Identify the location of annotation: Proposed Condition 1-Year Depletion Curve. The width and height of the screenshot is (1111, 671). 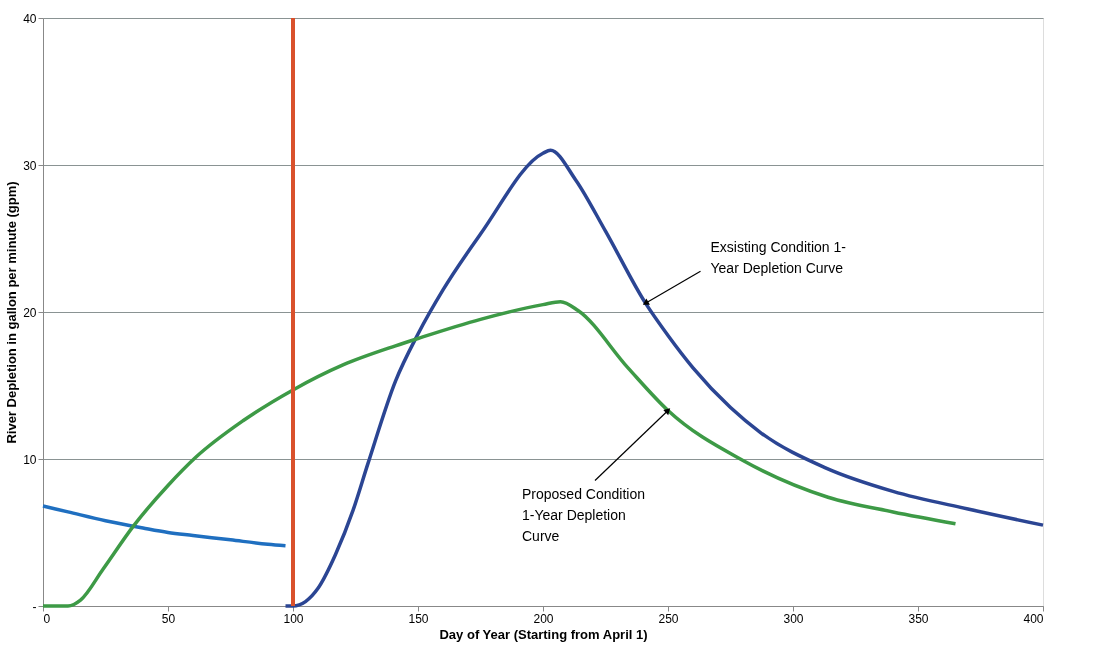
(583, 515).